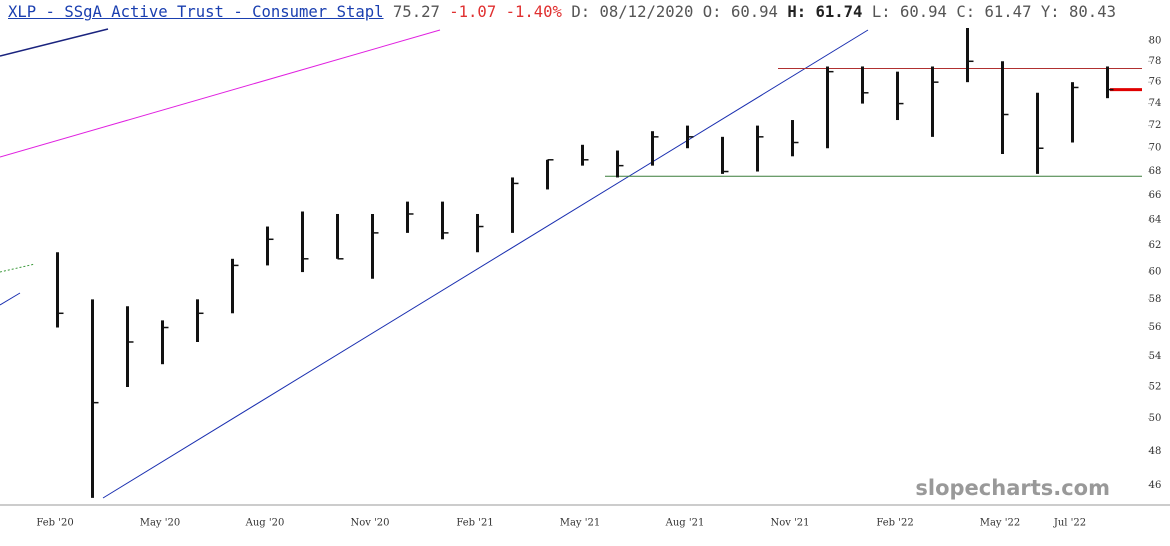  Describe the element at coordinates (1155, 451) in the screenshot. I see `y-tick-label: 48` at that location.